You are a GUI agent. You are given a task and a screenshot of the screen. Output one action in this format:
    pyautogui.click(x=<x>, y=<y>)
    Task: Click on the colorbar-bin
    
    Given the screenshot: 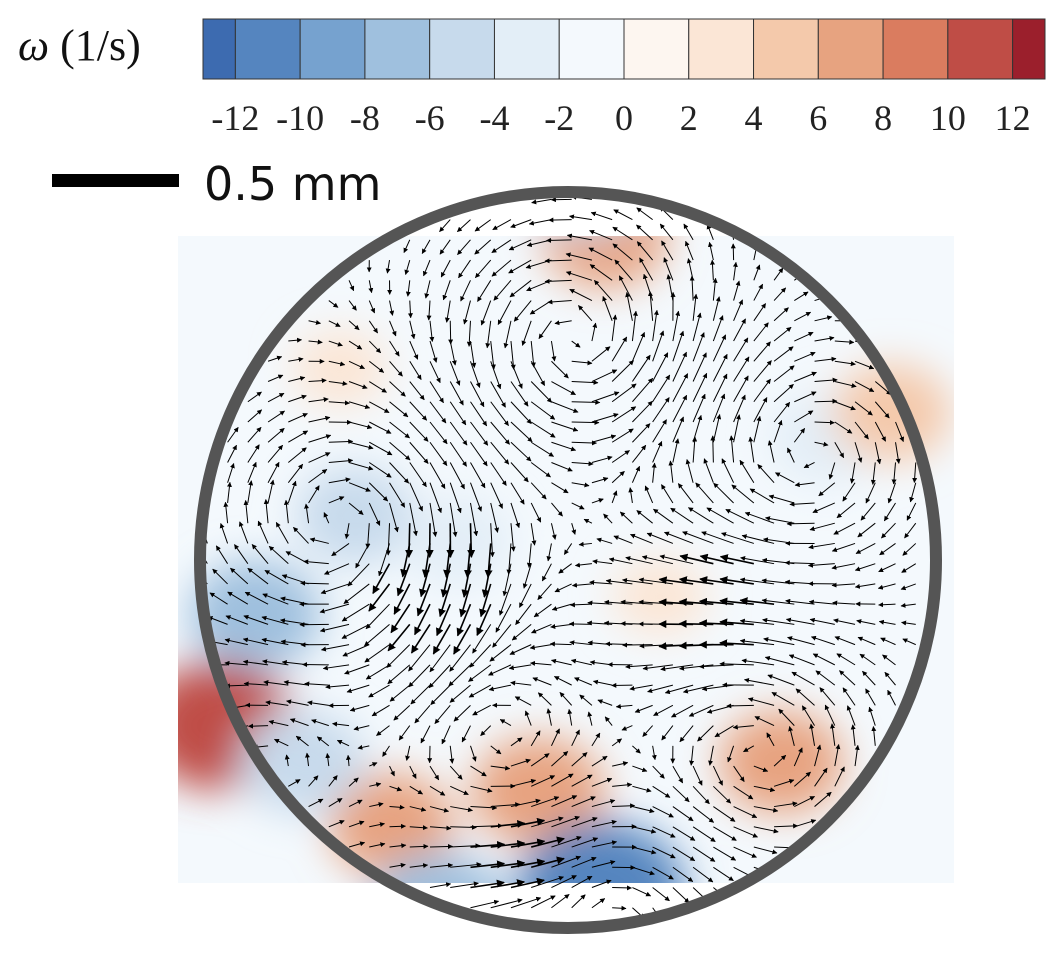 What is the action you would take?
    pyautogui.click(x=1029, y=49)
    